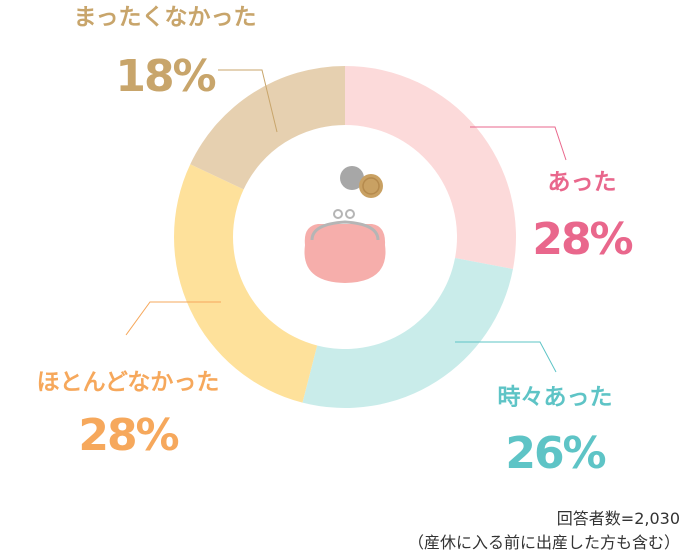  I want to click on value-label: 18%, so click(165, 76).